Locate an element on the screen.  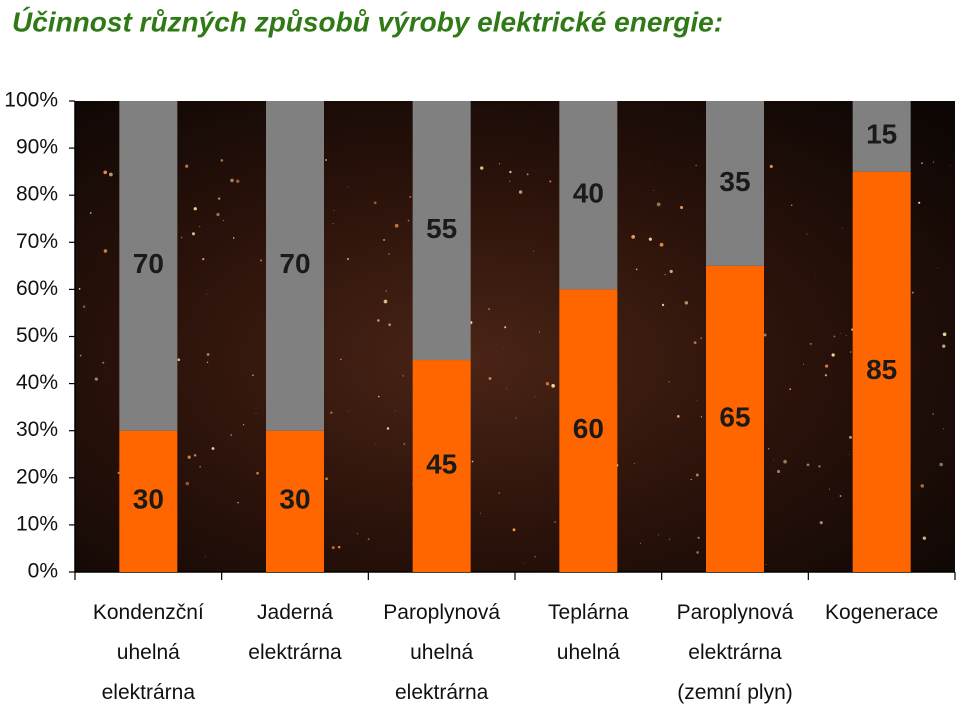
value-label: 40 is located at coordinates (588, 193).